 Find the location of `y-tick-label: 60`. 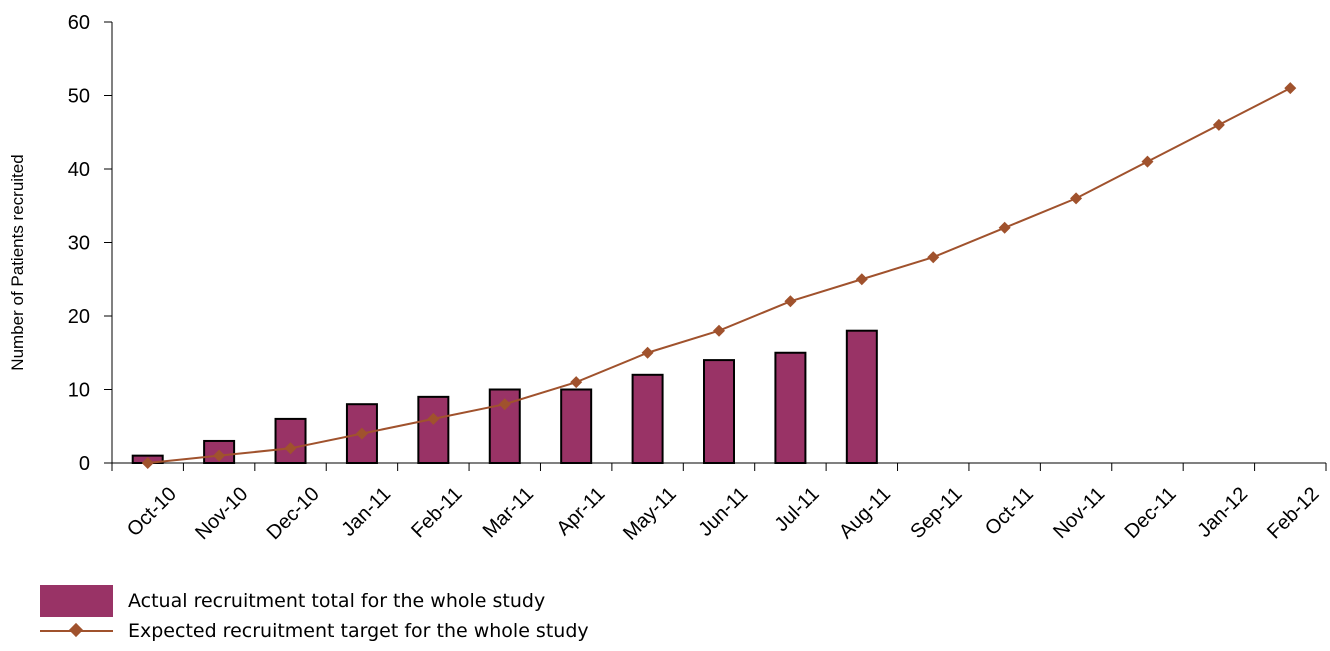

y-tick-label: 60 is located at coordinates (79, 23).